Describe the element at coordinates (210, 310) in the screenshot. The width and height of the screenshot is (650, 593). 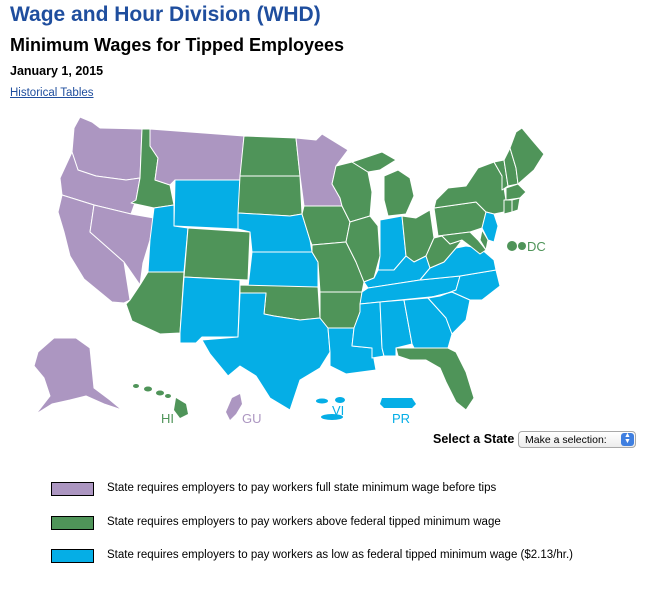
I see `state-nm` at that location.